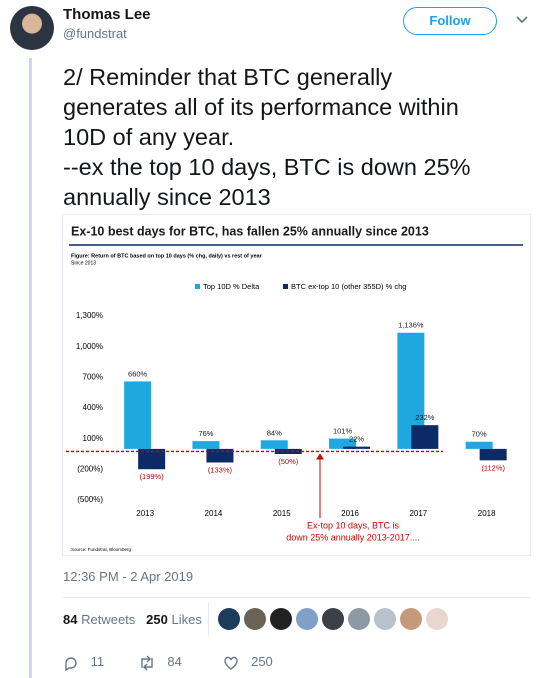  Describe the element at coordinates (479, 434) in the screenshot. I see `value-label: 70%` at that location.